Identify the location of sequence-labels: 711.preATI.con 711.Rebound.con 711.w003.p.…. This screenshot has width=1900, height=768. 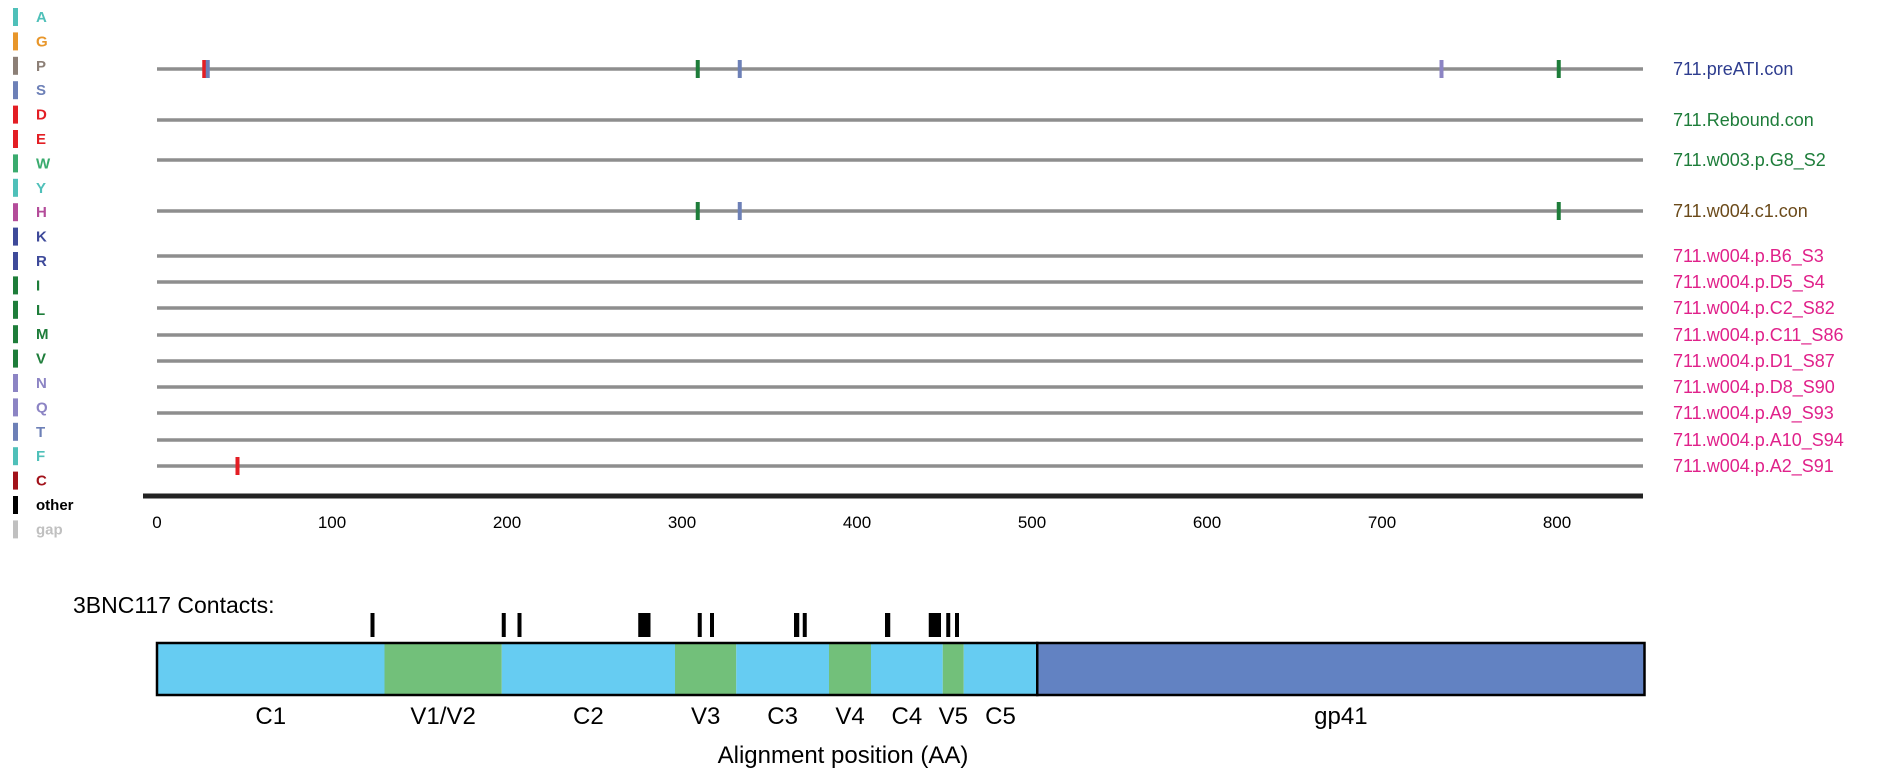
(1758, 268).